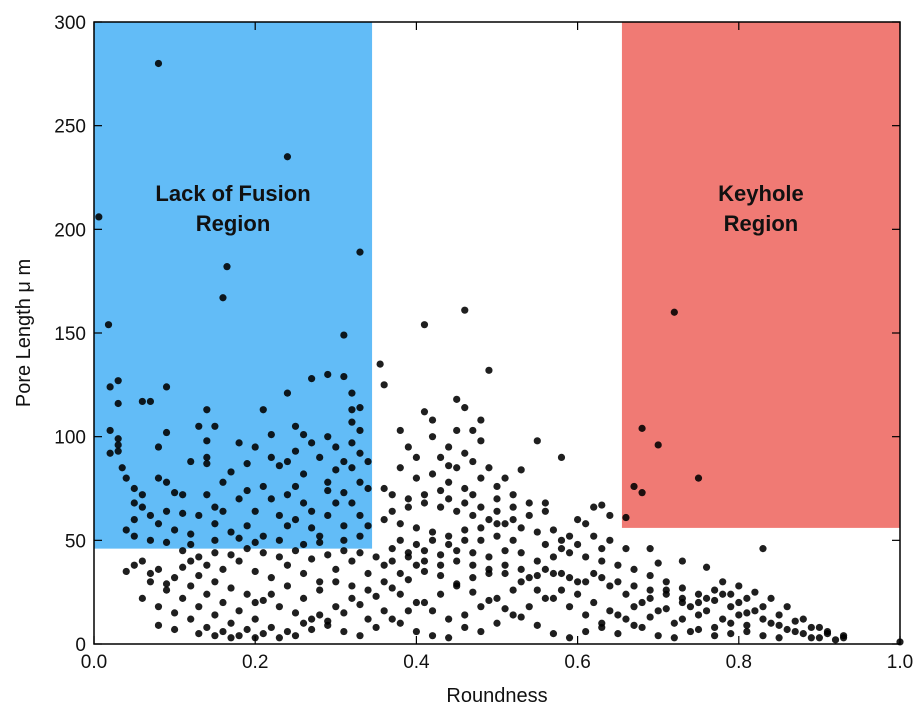  What do you see at coordinates (255, 662) in the screenshot?
I see `x-tick-label: 0.2` at bounding box center [255, 662].